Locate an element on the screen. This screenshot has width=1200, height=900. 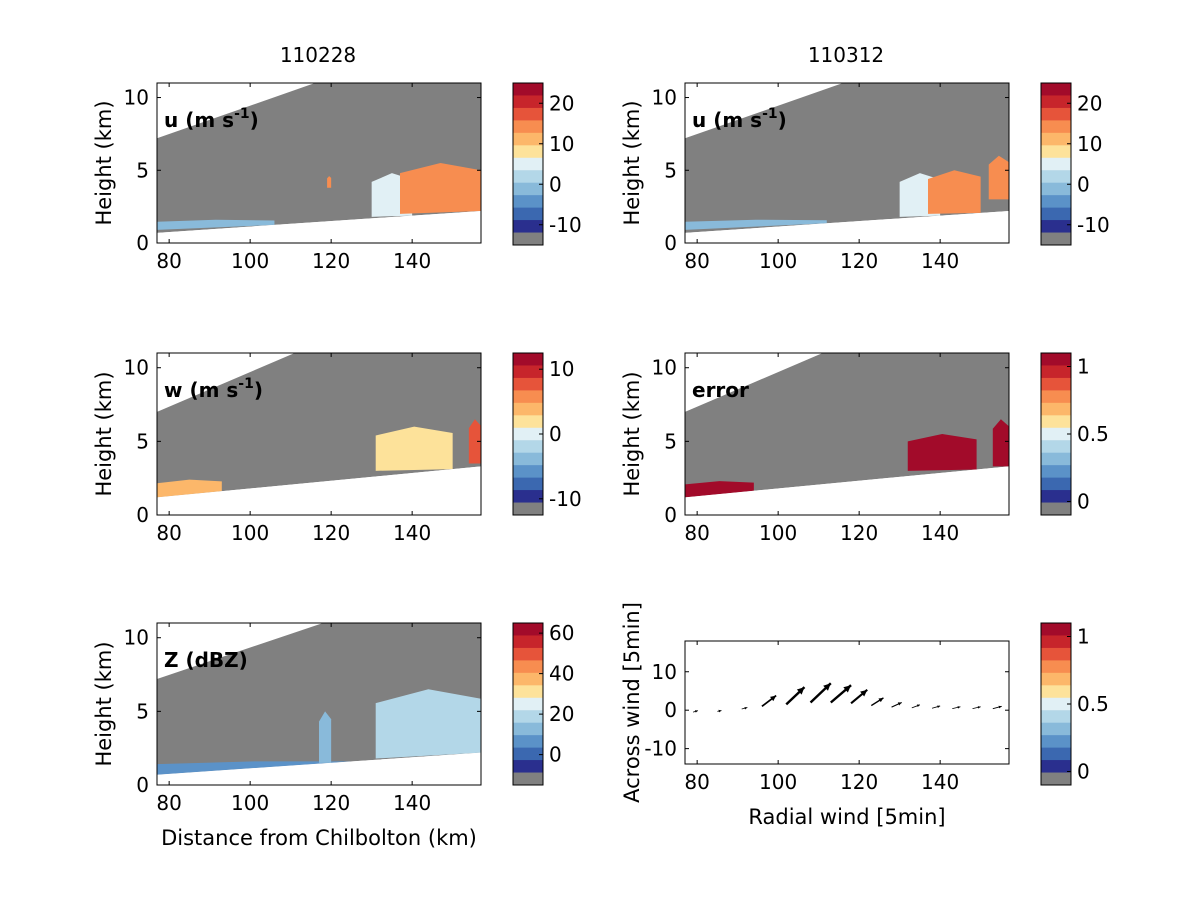
colorbar-tick-label: -10 is located at coordinates (565, 499).